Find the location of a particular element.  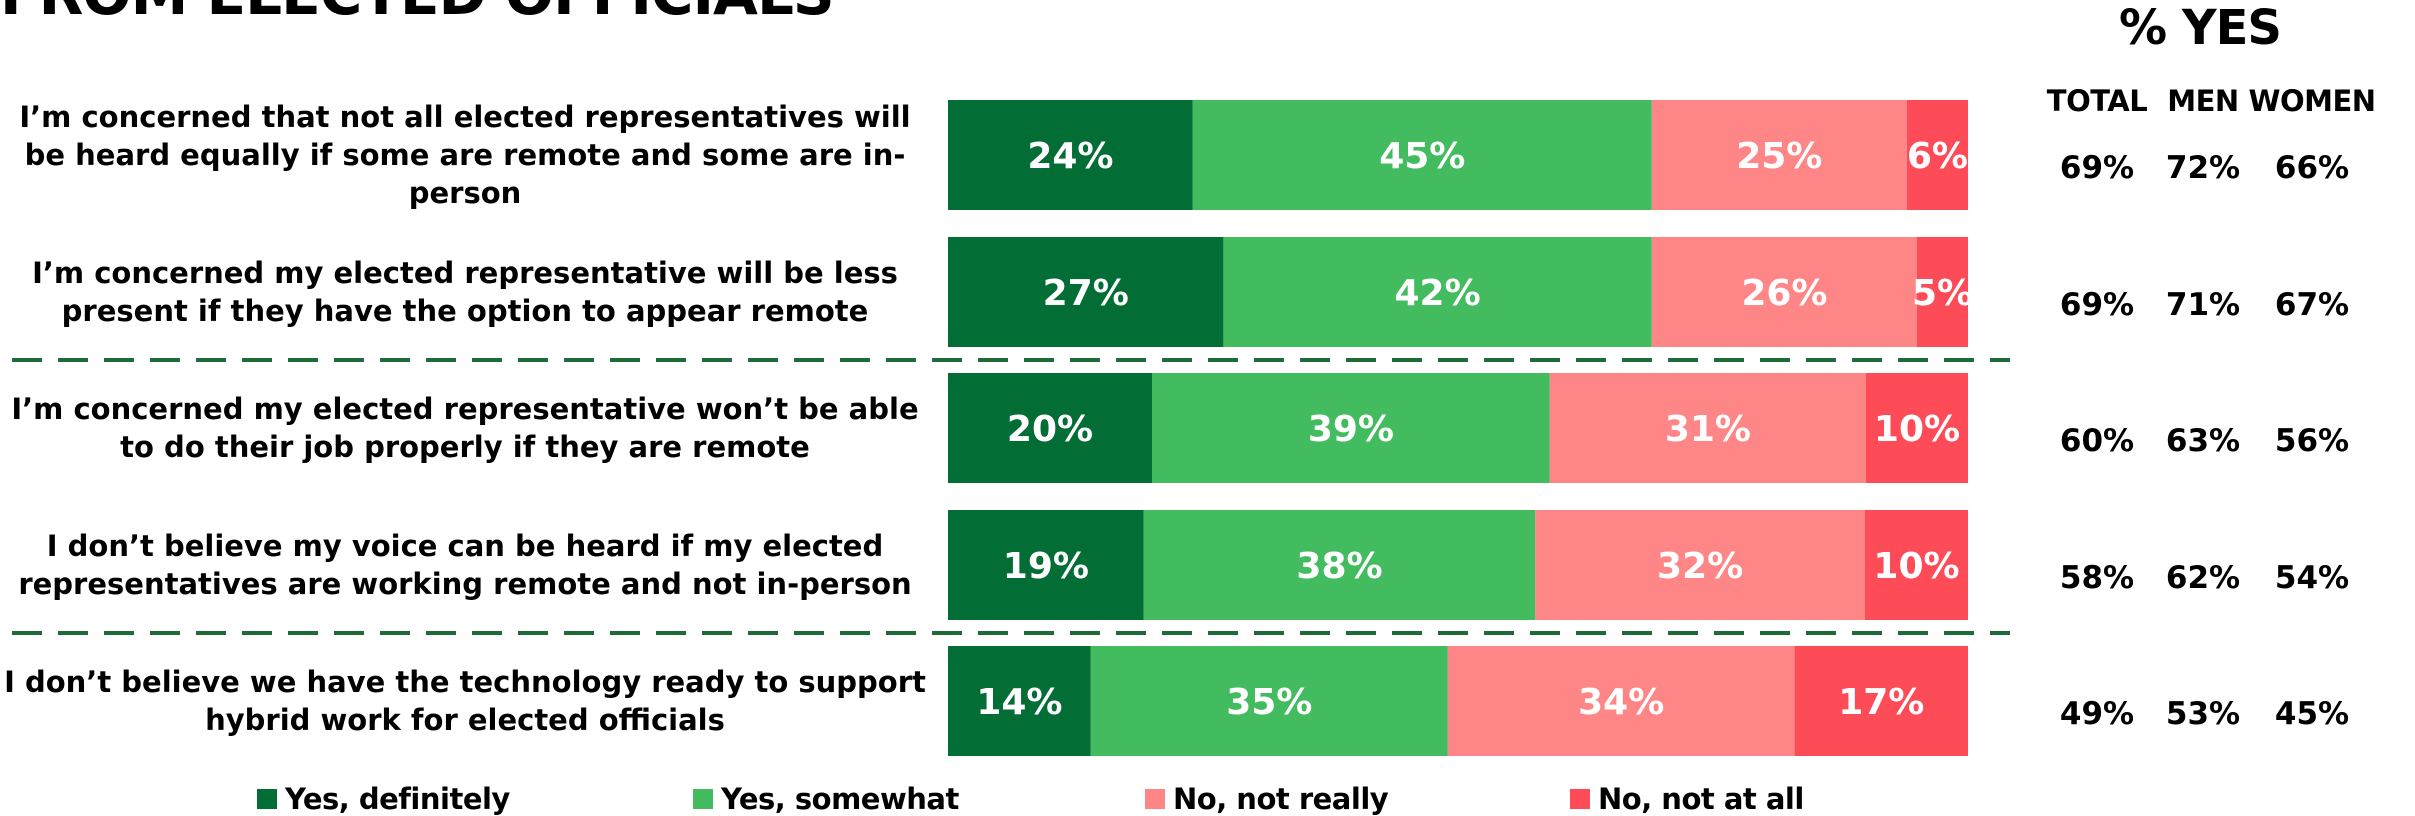

category-label-row-1: person is located at coordinates (465, 193).